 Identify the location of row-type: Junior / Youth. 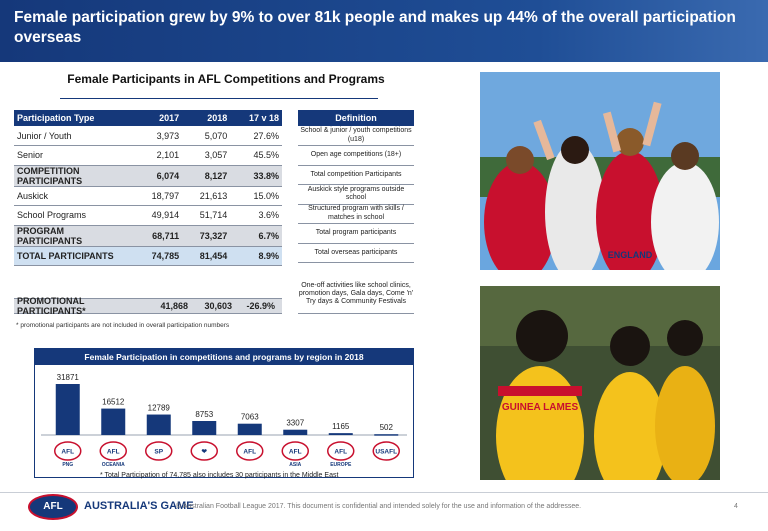
(74, 136).